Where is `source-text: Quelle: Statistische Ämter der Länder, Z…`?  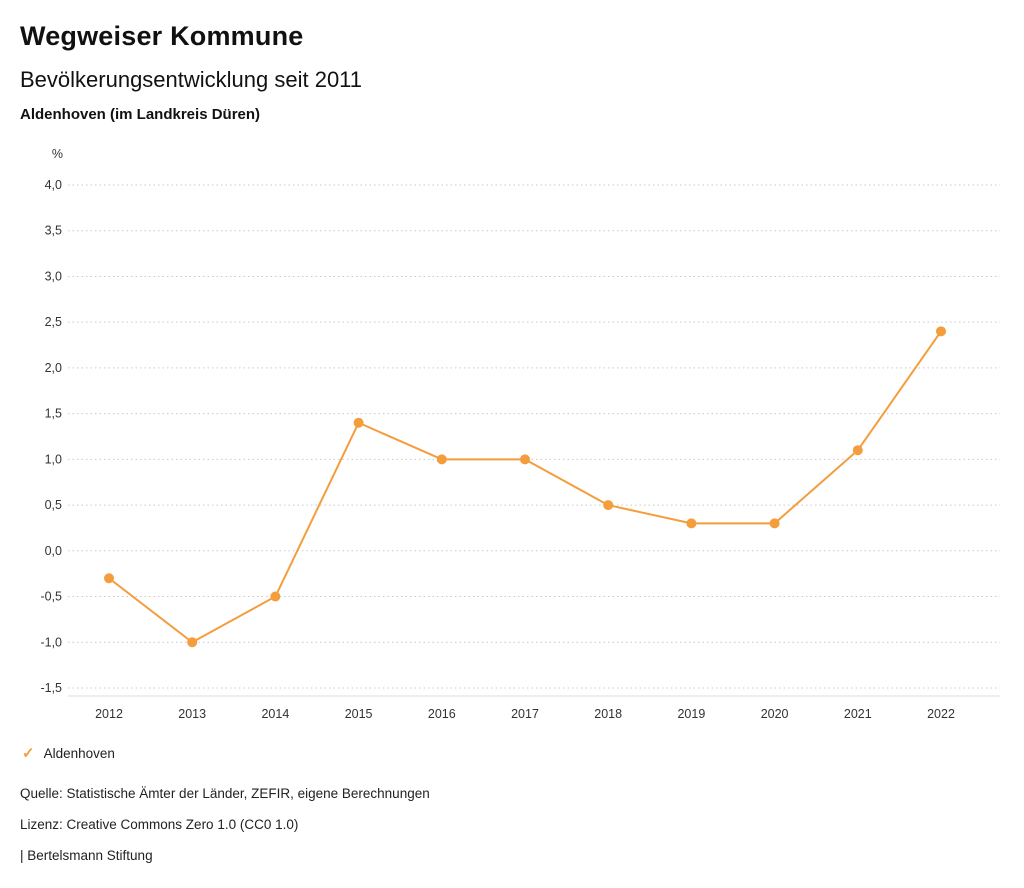
source-text: Quelle: Statistische Ämter der Länder, Z… is located at coordinates (225, 793).